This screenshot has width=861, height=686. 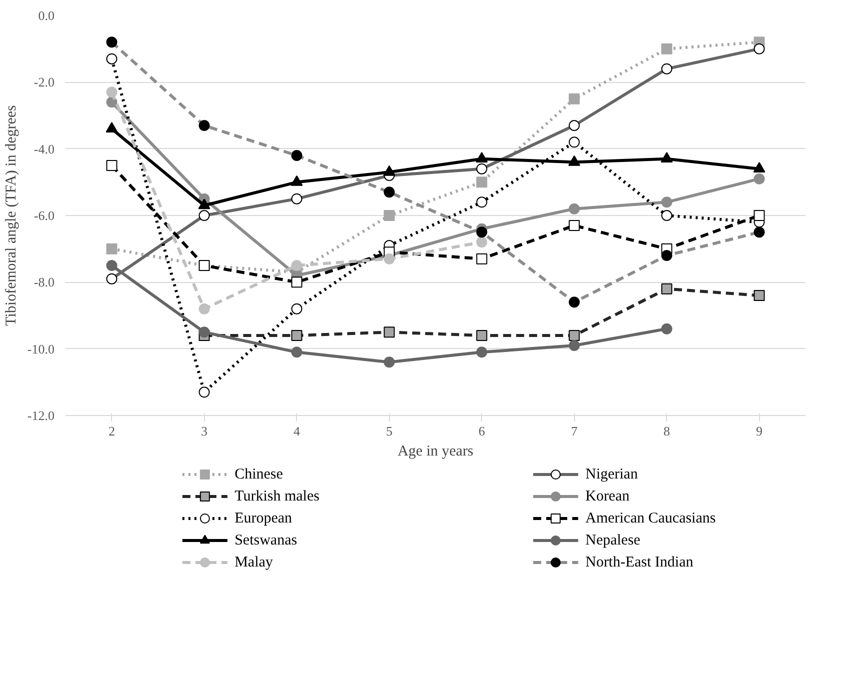 What do you see at coordinates (44, 282) in the screenshot?
I see `y-tick-label: -8.0` at bounding box center [44, 282].